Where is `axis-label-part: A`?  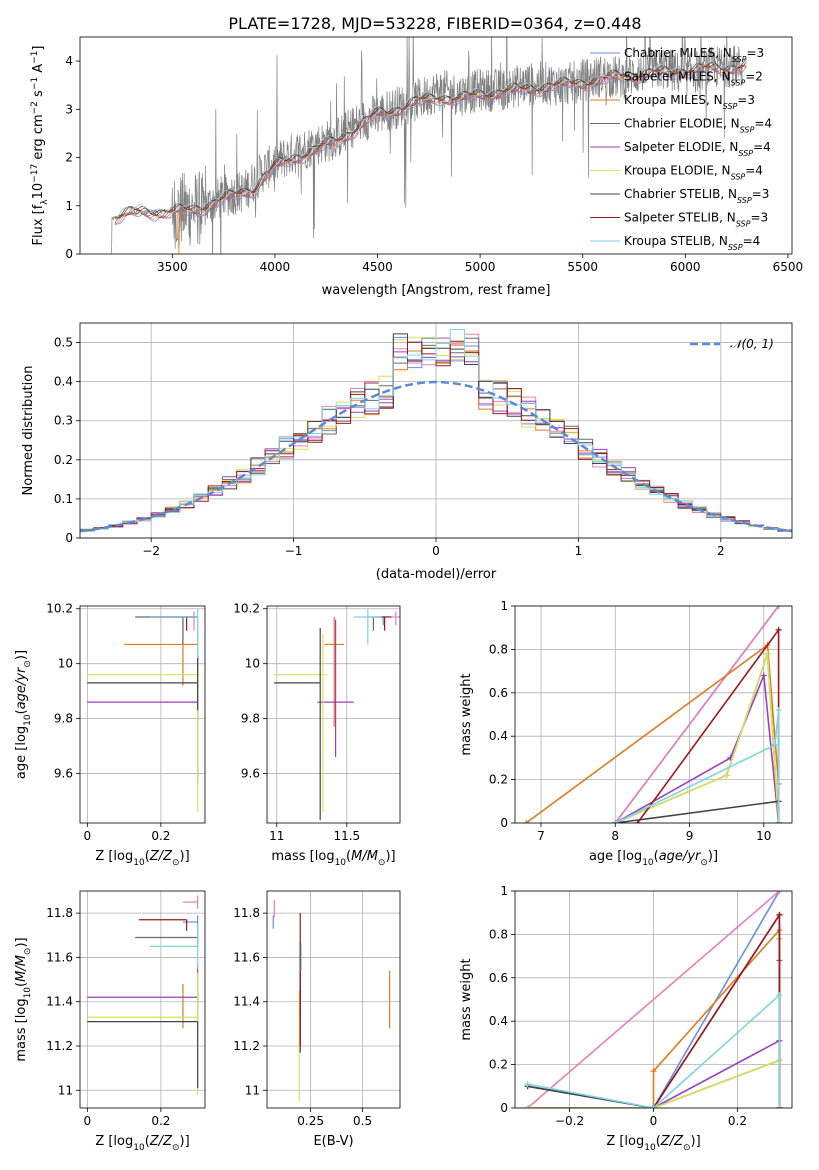
axis-label-part: A is located at coordinates (38, 70).